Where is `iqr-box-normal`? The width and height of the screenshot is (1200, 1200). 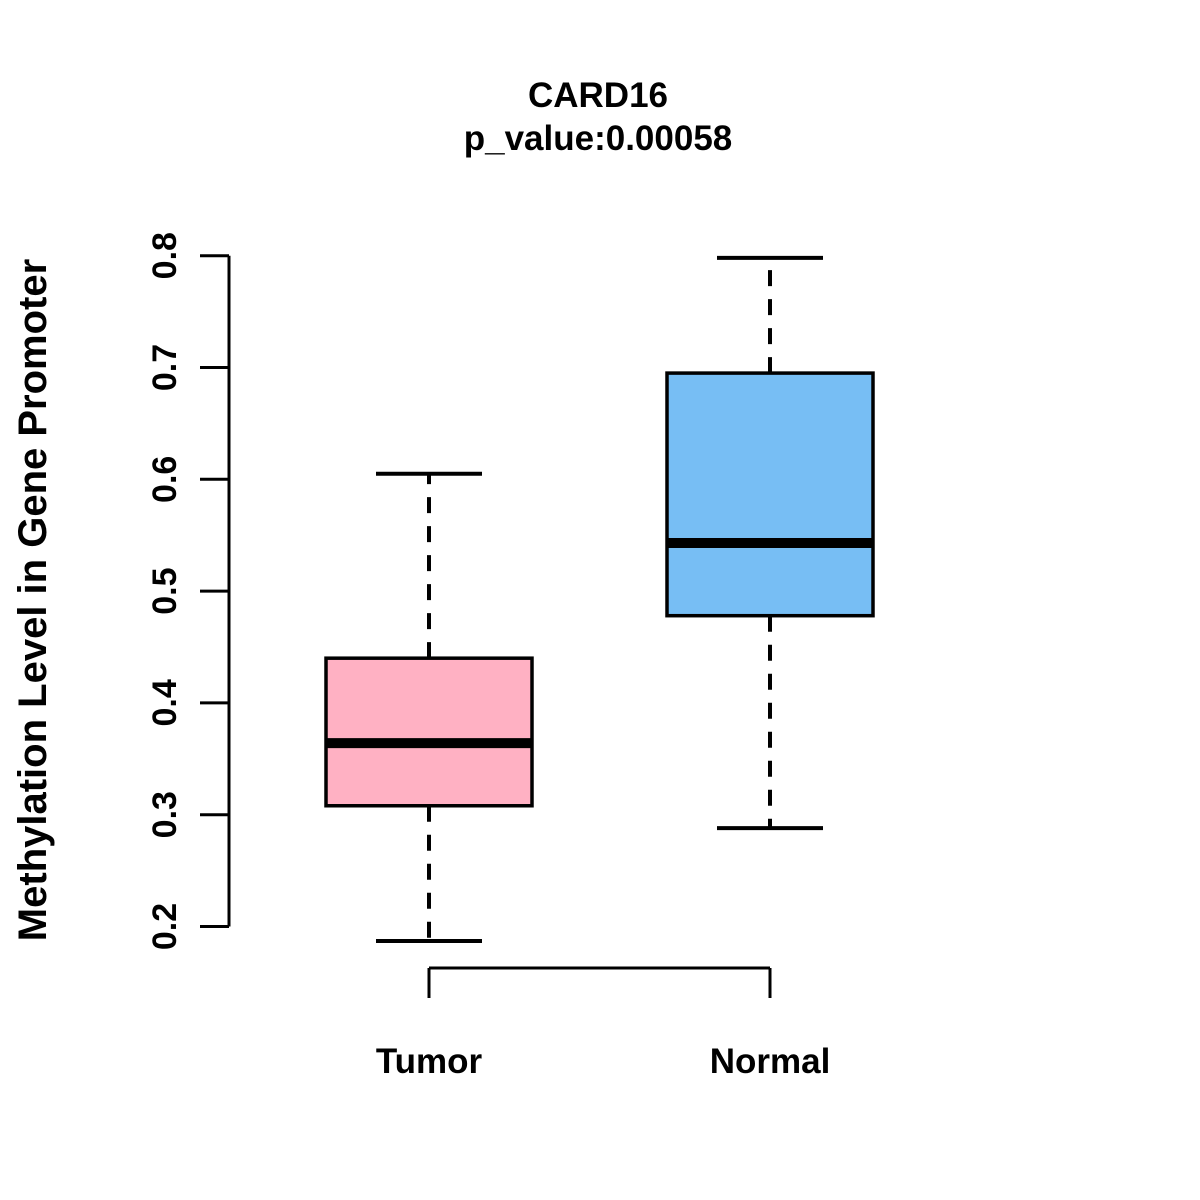 iqr-box-normal is located at coordinates (770, 494).